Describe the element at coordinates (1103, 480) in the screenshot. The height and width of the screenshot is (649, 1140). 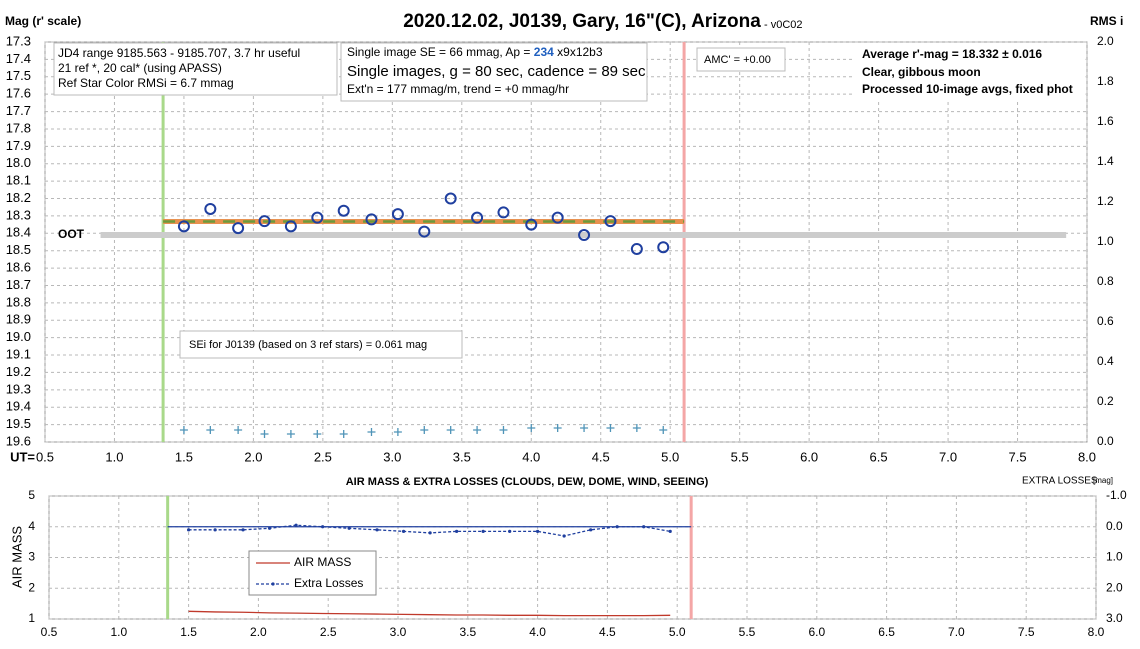
I see `y2-axis-unit: [mag]` at that location.